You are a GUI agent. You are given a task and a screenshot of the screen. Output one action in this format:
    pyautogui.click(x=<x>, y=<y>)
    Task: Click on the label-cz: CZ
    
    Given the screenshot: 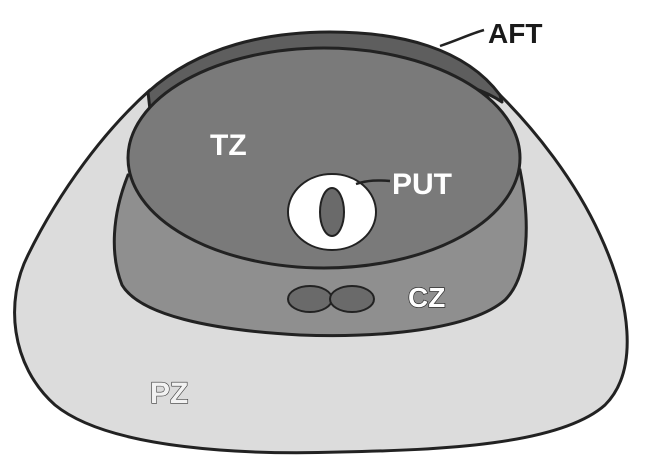 What is the action you would take?
    pyautogui.click(x=426, y=297)
    